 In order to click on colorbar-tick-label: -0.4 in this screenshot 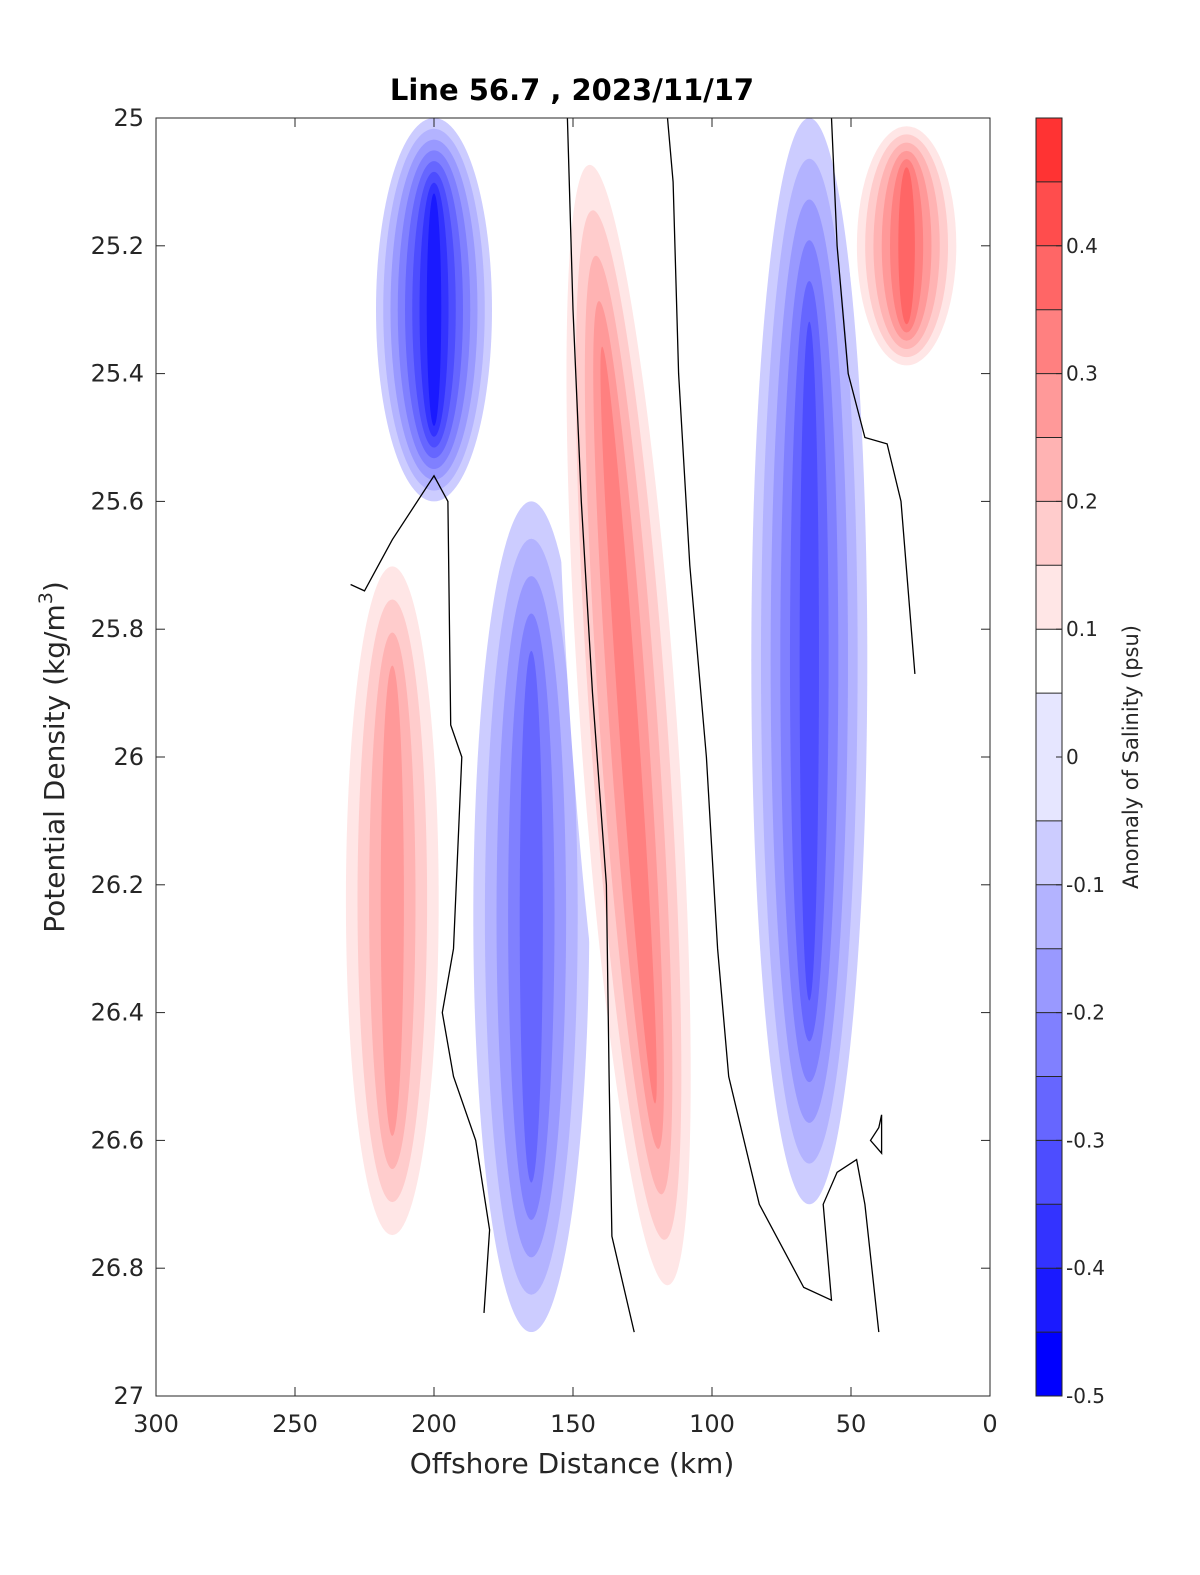, I will do `click(1085, 1268)`.